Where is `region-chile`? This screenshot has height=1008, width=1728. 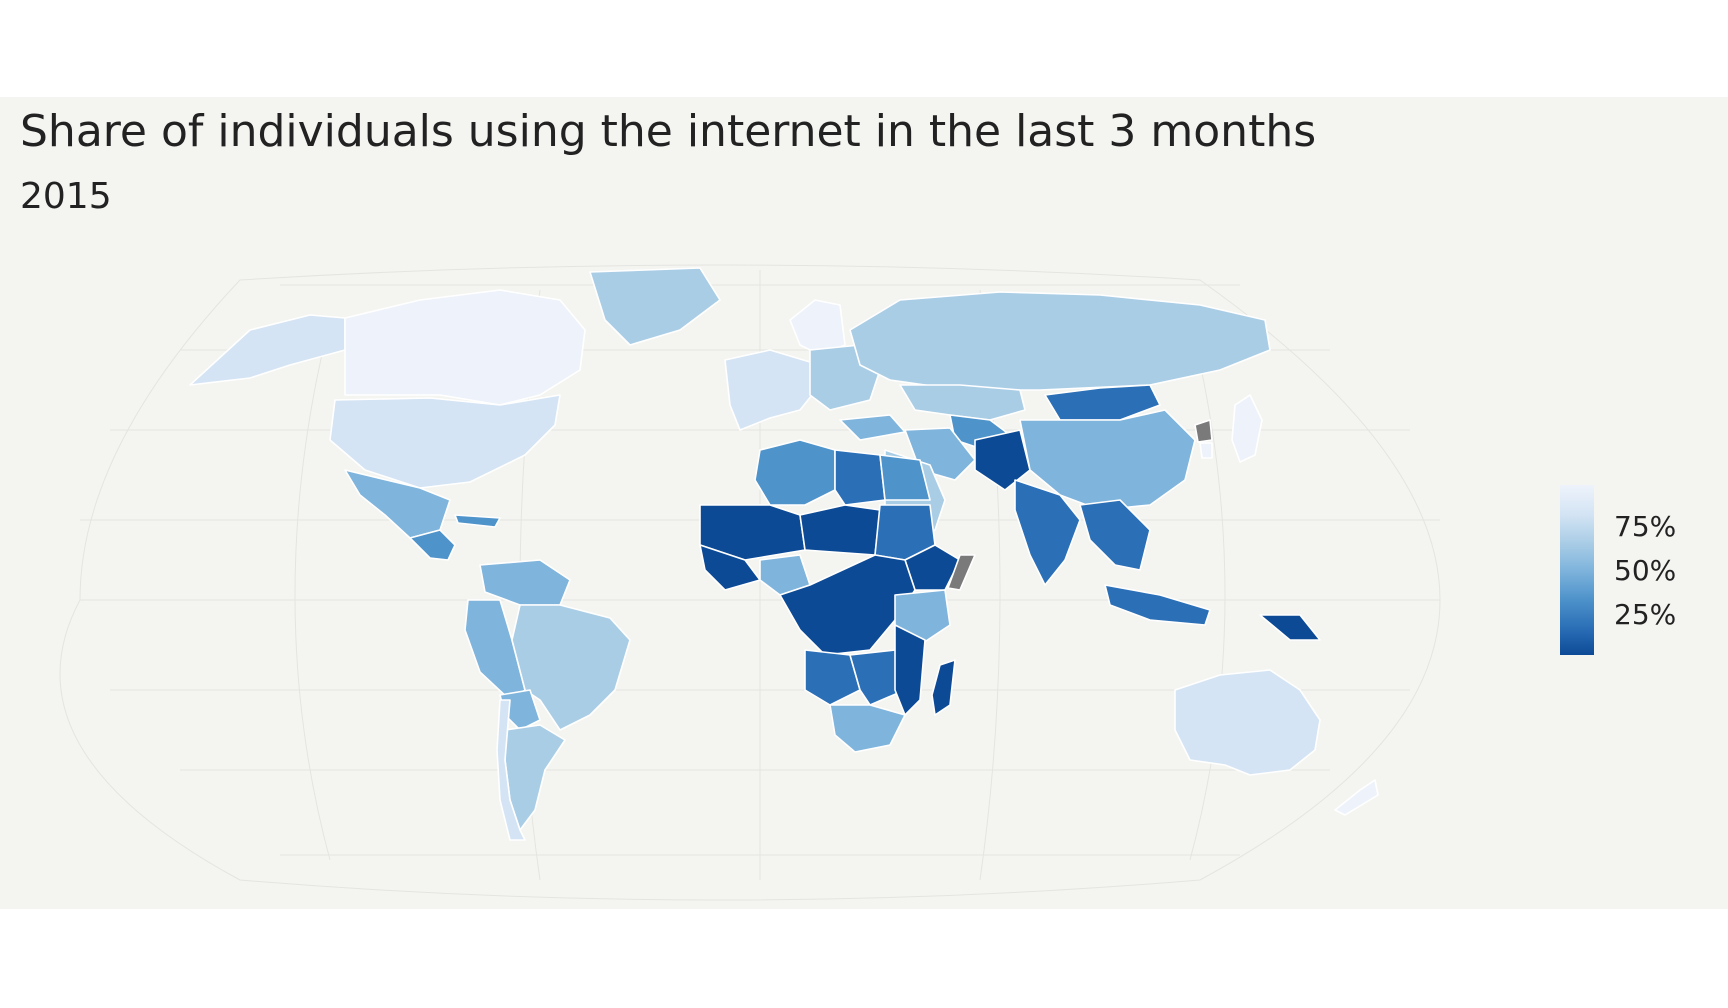
region-chile is located at coordinates (511, 770).